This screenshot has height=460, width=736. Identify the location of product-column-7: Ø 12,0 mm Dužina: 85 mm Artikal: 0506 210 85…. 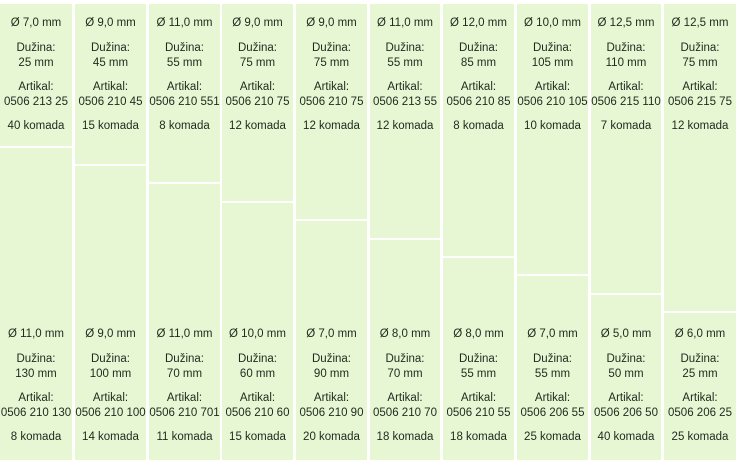
(478, 230).